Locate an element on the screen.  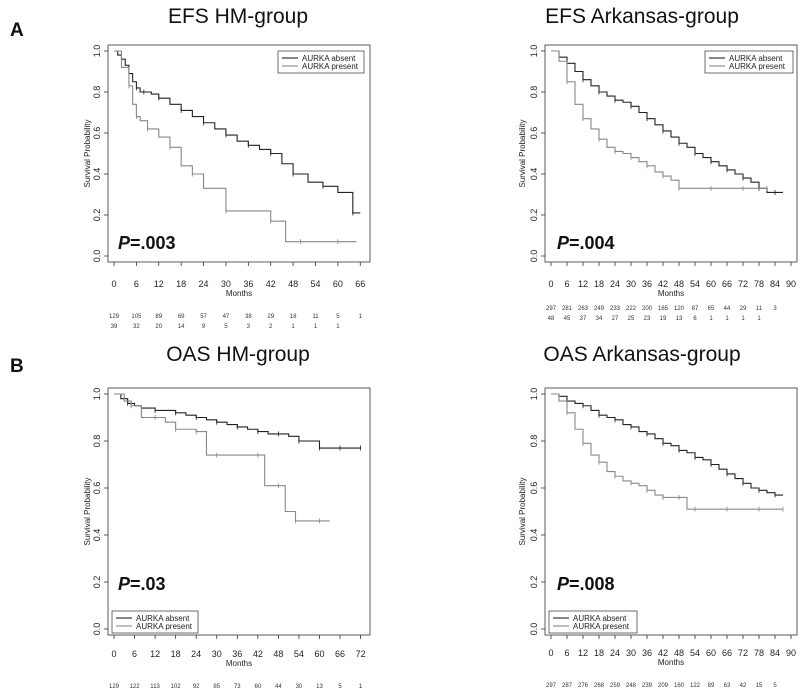
panel-label-b: B is located at coordinates (17, 366).